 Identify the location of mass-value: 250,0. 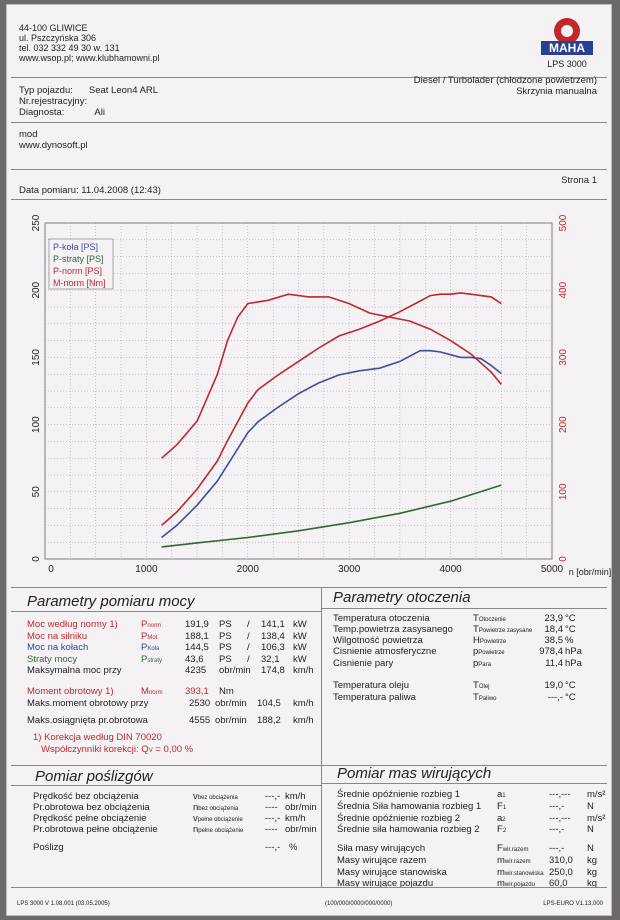
(561, 872).